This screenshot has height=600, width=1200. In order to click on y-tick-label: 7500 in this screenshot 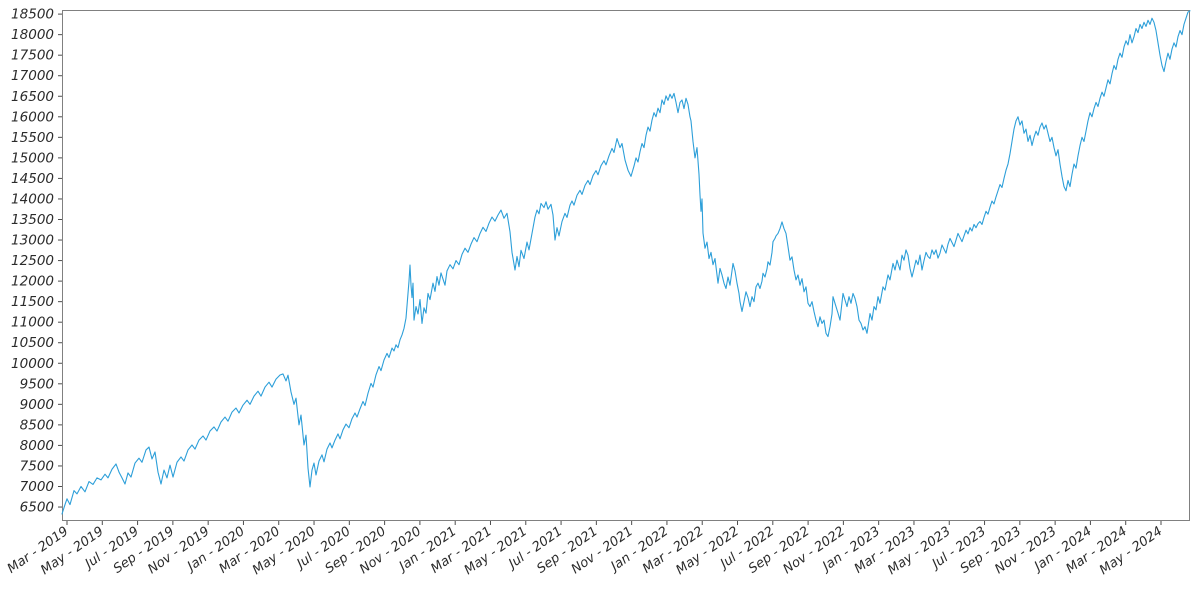, I will do `click(37, 466)`.